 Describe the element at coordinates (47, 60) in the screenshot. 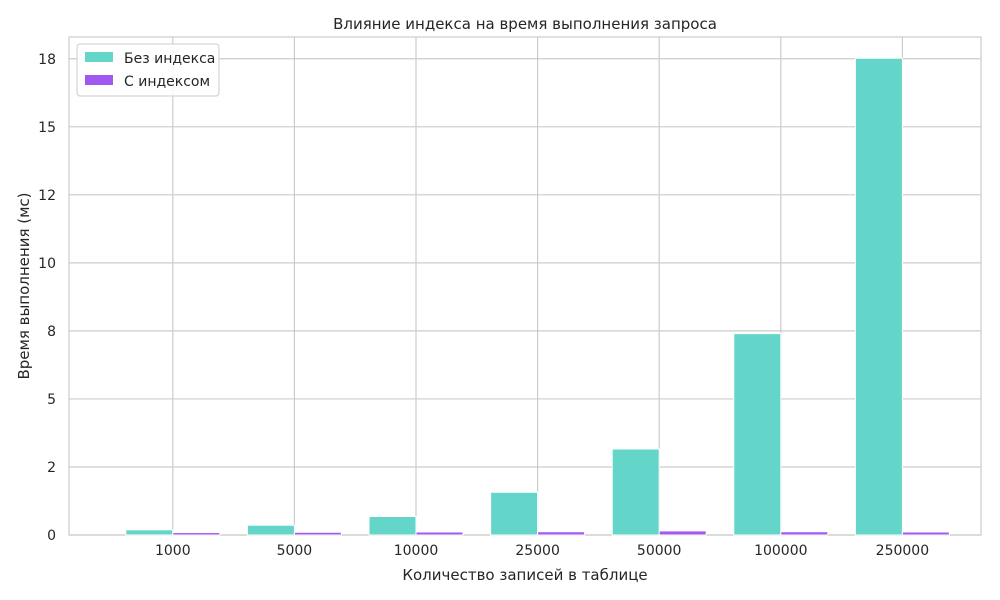

I see `y-tick-label: 18` at that location.